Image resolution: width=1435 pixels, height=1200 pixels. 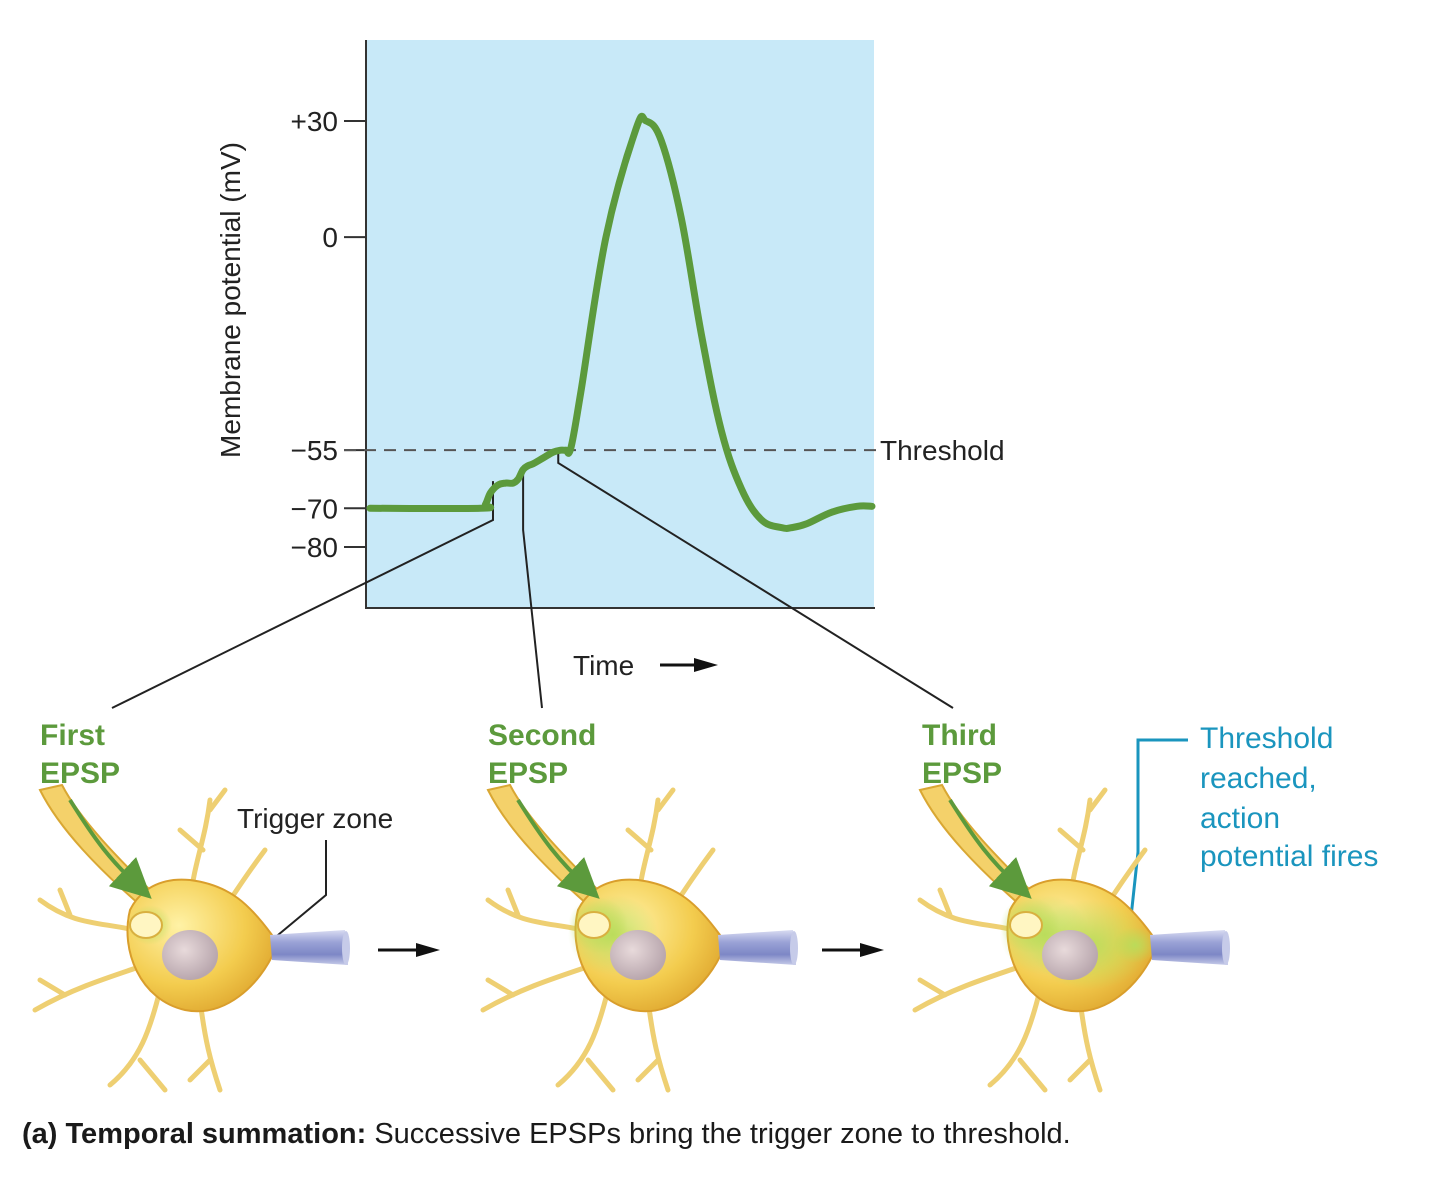 I want to click on x-axis-label: Time, so click(x=603, y=665).